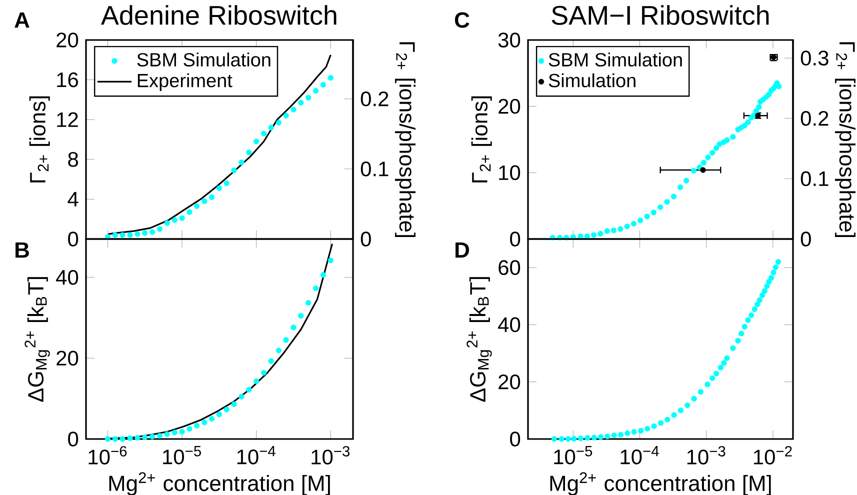  What do you see at coordinates (592, 80) in the screenshot?
I see `legend-label: Simulation` at bounding box center [592, 80].